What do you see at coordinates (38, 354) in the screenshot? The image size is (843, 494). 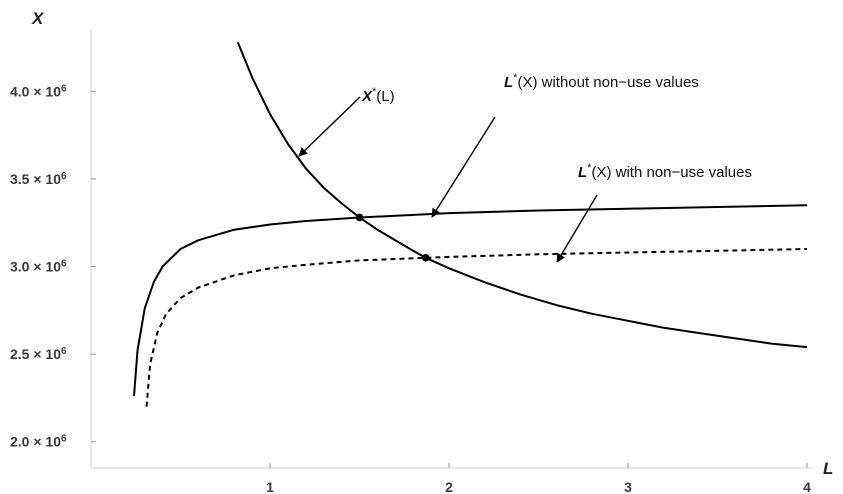 I see `y-tick-label: 2.5 × 10⁶` at bounding box center [38, 354].